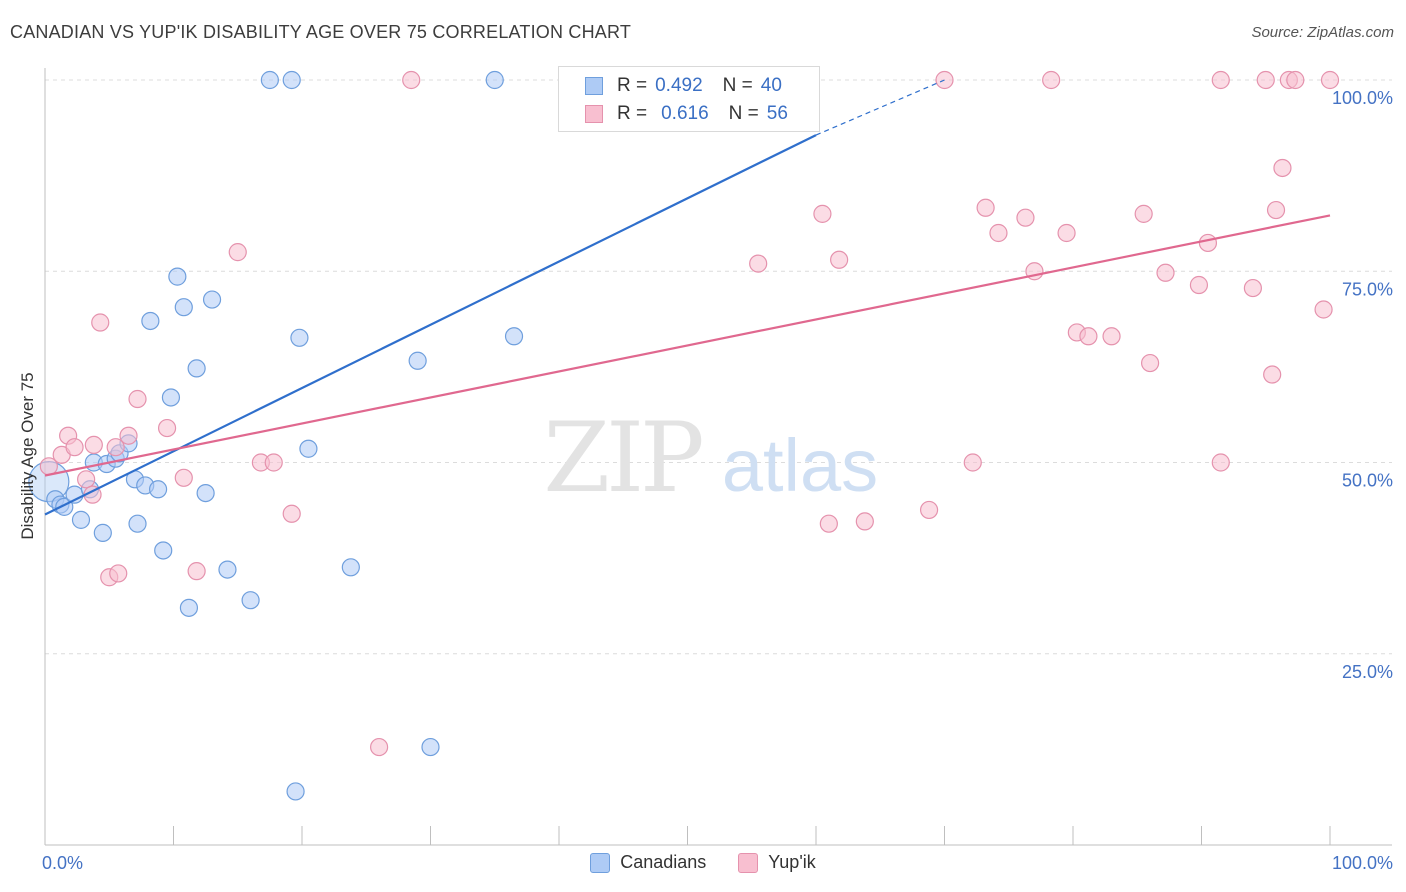 This screenshot has height=892, width=1406. Describe the element at coordinates (1362, 863) in the screenshot. I see `x-tick-label: 100.0%` at that location.